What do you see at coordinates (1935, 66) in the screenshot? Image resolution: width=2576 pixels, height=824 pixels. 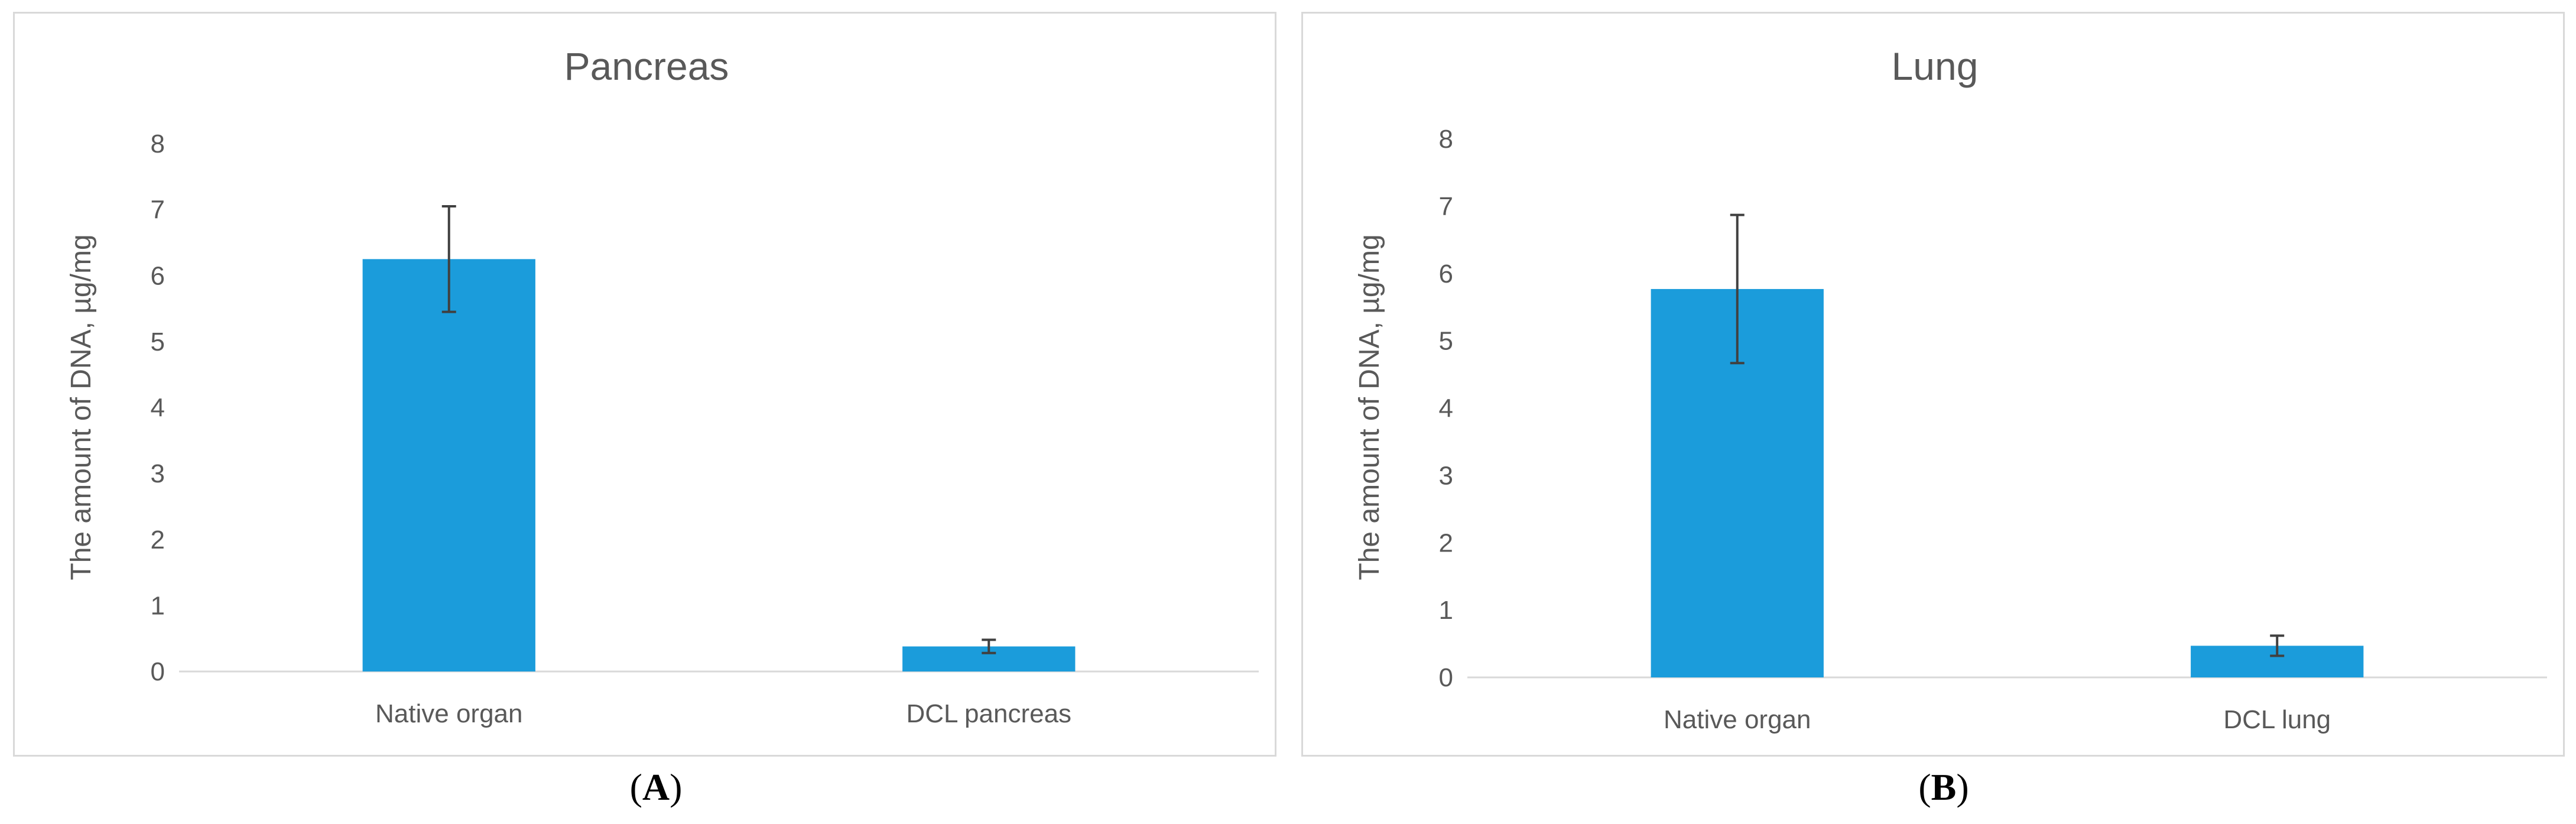 I see `chart-title: Lung` at bounding box center [1935, 66].